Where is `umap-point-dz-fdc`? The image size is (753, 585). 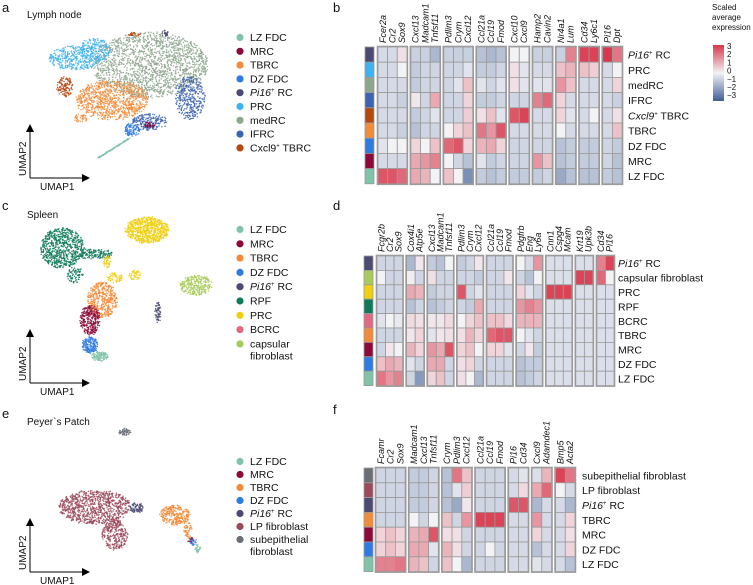 umap-point-dz-fdc is located at coordinates (128, 132).